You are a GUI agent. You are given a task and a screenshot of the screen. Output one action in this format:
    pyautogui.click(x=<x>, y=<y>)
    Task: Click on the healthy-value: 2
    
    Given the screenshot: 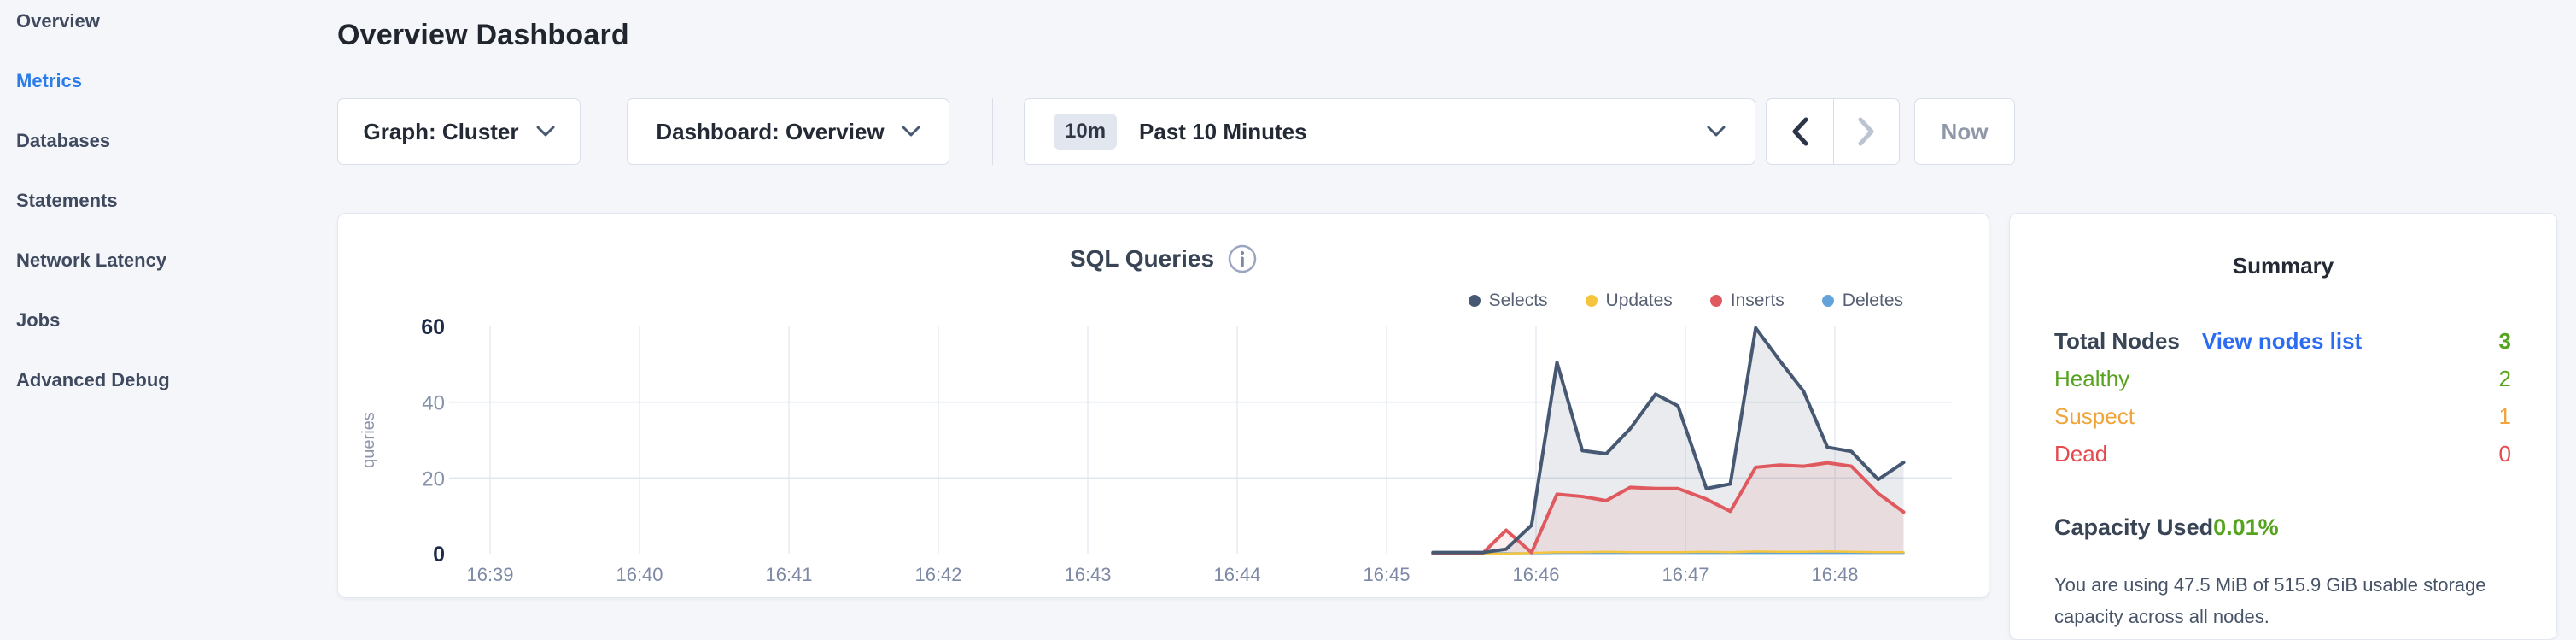 What is the action you would take?
    pyautogui.click(x=2504, y=378)
    